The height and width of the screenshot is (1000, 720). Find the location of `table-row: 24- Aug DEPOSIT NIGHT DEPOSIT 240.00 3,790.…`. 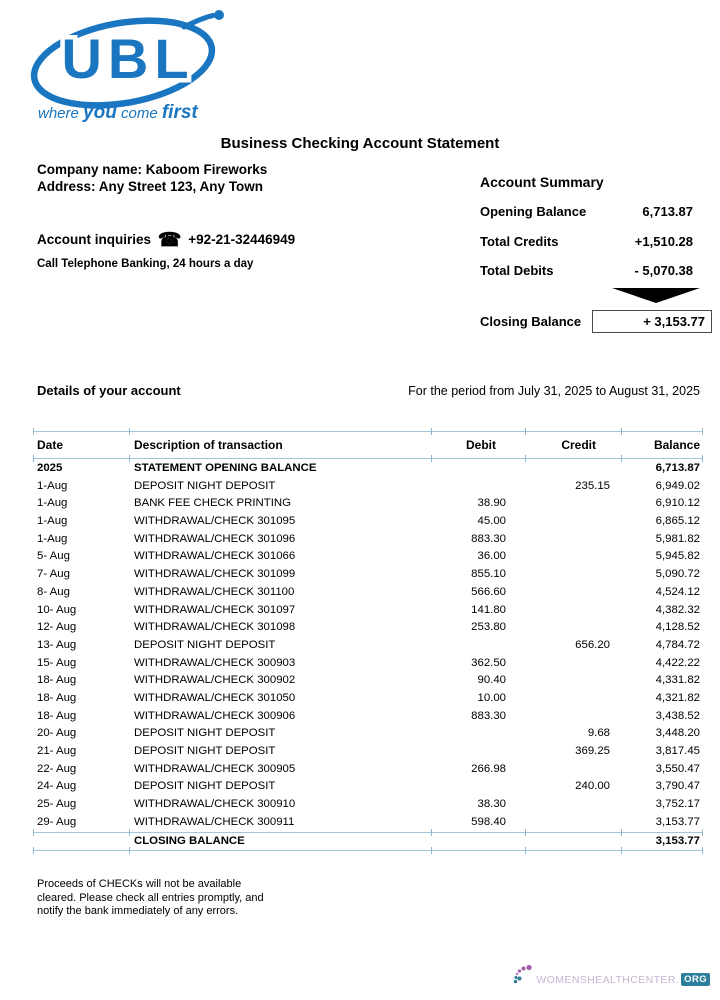

table-row: 24- Aug DEPOSIT NIGHT DEPOSIT 240.00 3,790.… is located at coordinates (368, 787).